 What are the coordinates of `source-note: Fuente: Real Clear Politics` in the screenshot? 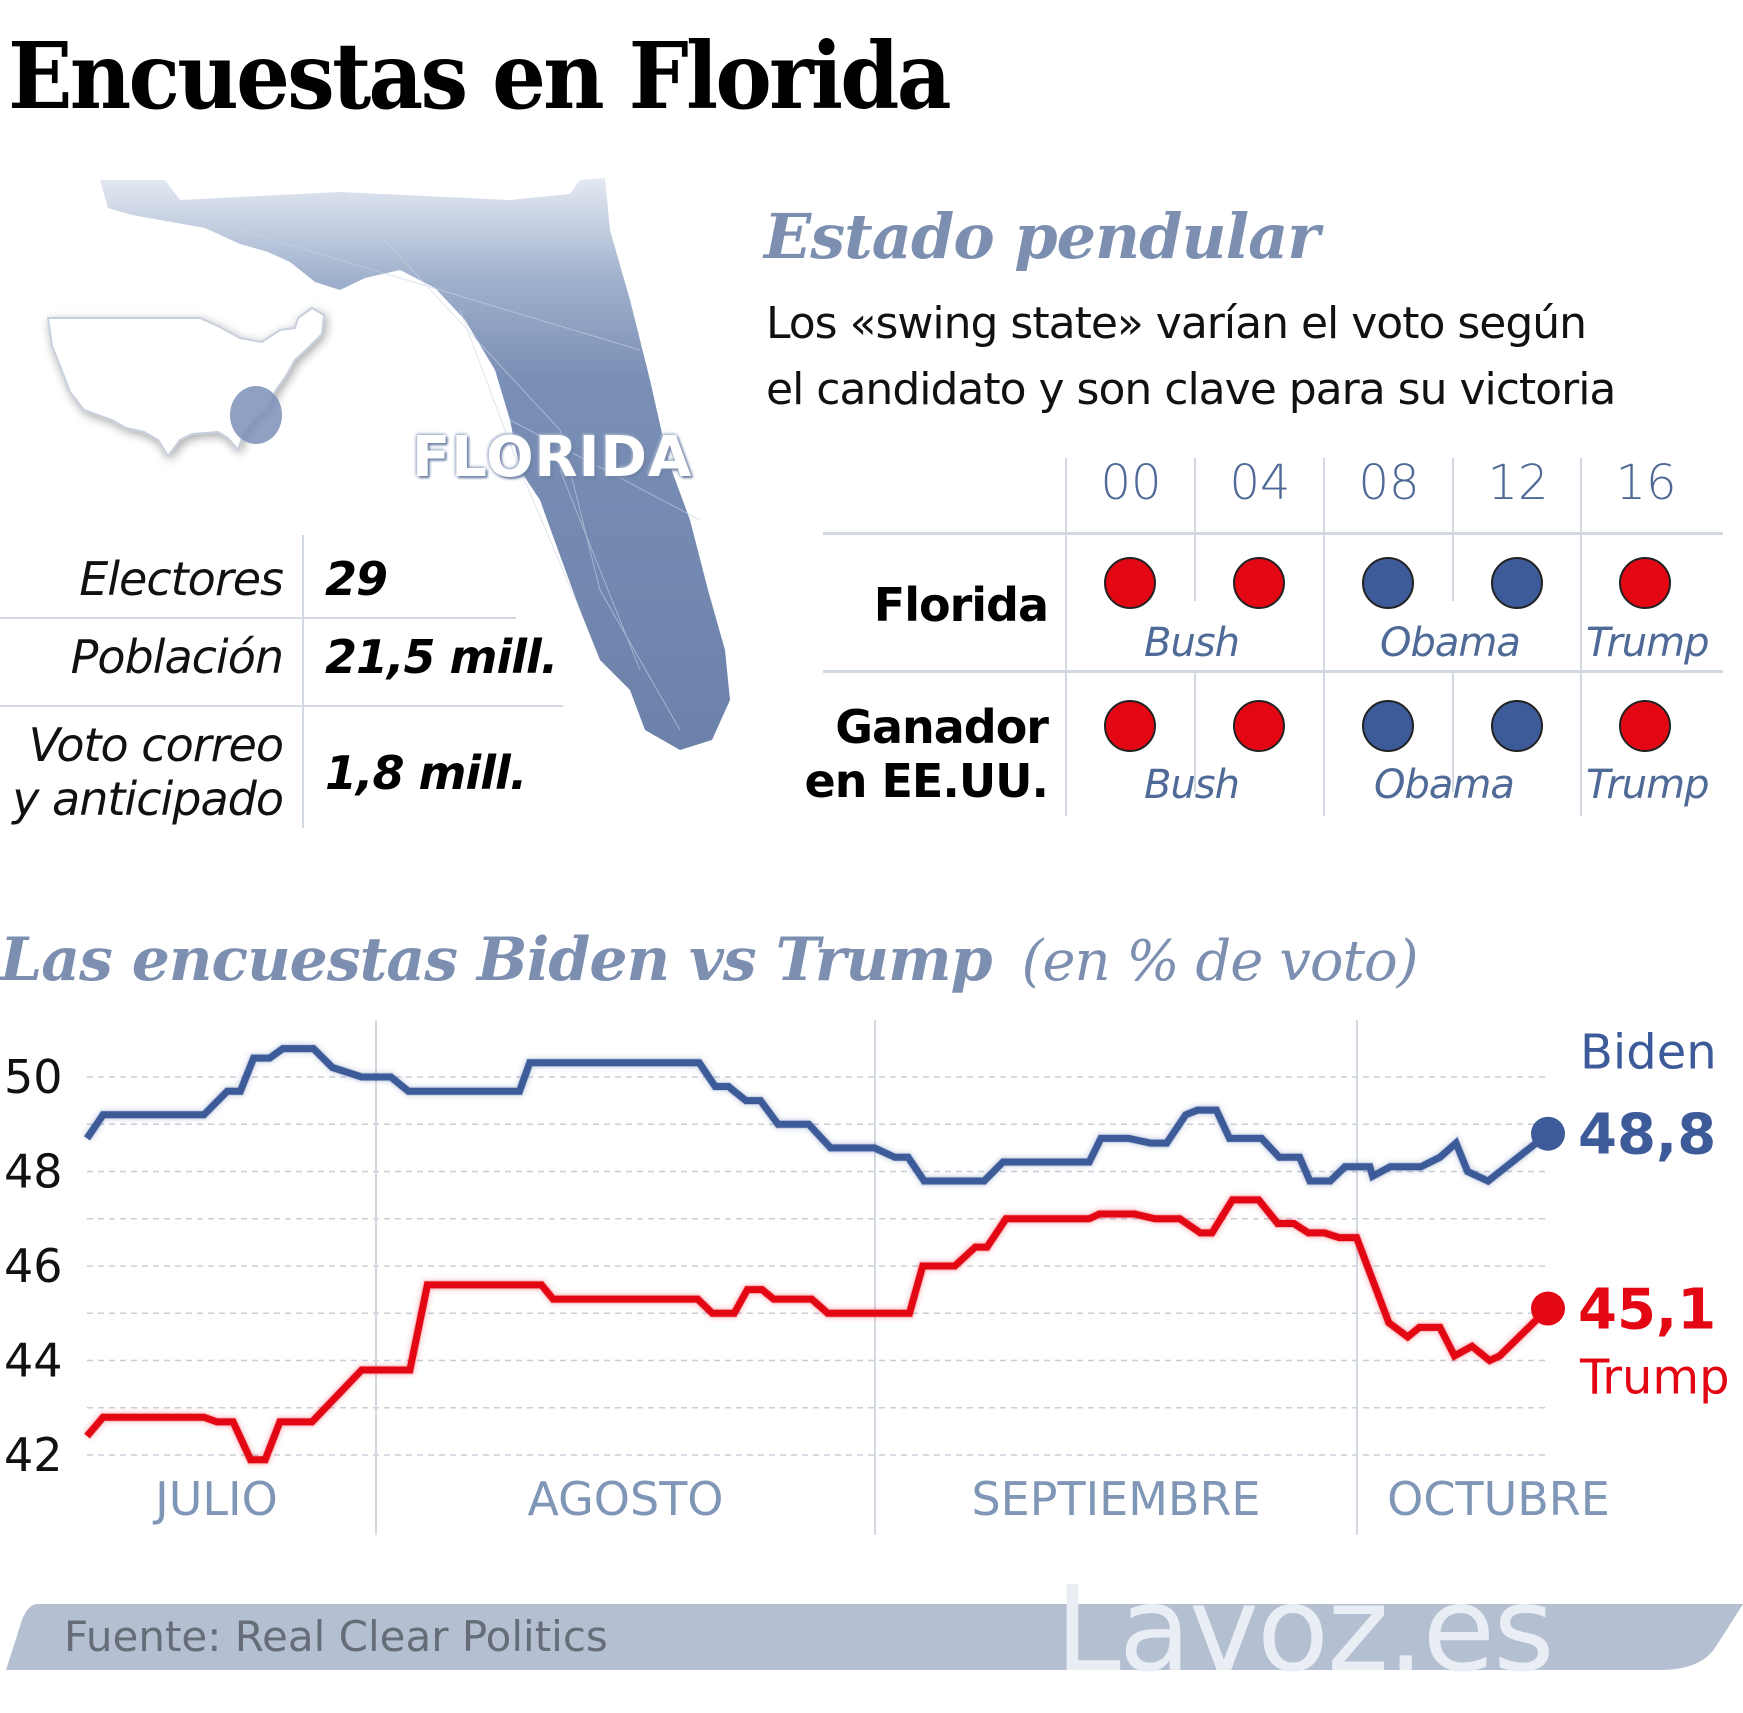 It's located at (336, 1636).